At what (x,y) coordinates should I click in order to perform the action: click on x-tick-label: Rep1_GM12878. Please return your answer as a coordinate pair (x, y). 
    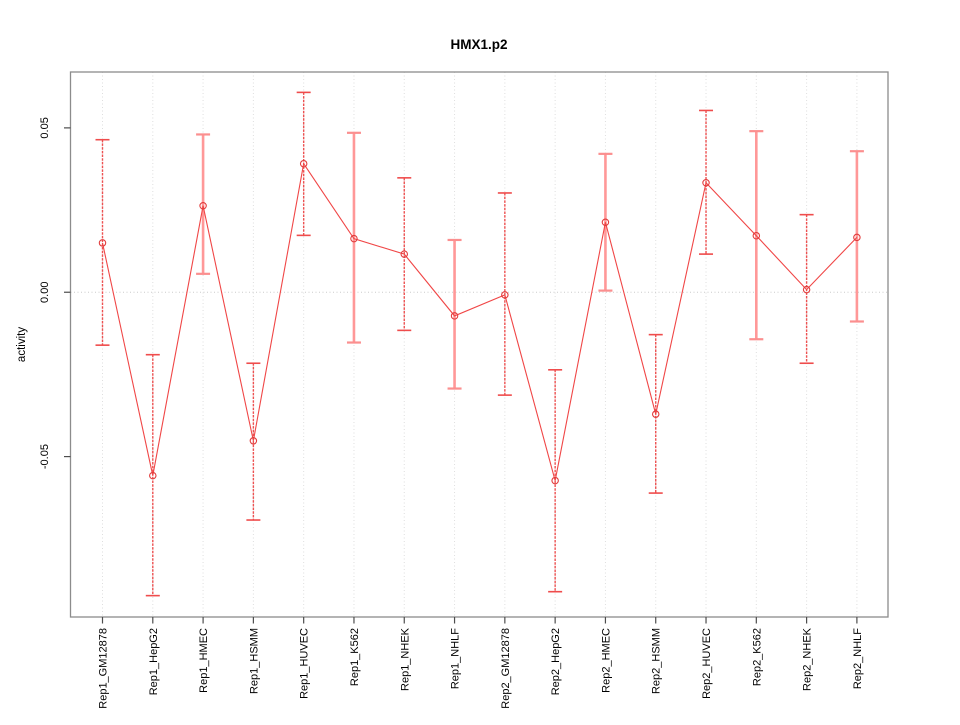
    Looking at the image, I should click on (104, 668).